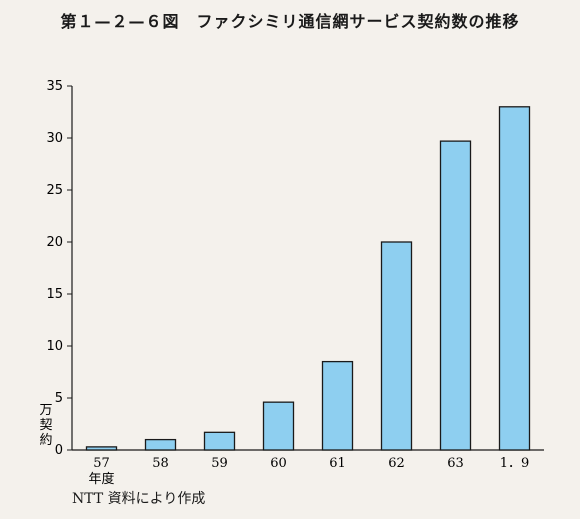 The width and height of the screenshot is (580, 519). Describe the element at coordinates (54, 138) in the screenshot. I see `y-tick-label: 30` at that location.